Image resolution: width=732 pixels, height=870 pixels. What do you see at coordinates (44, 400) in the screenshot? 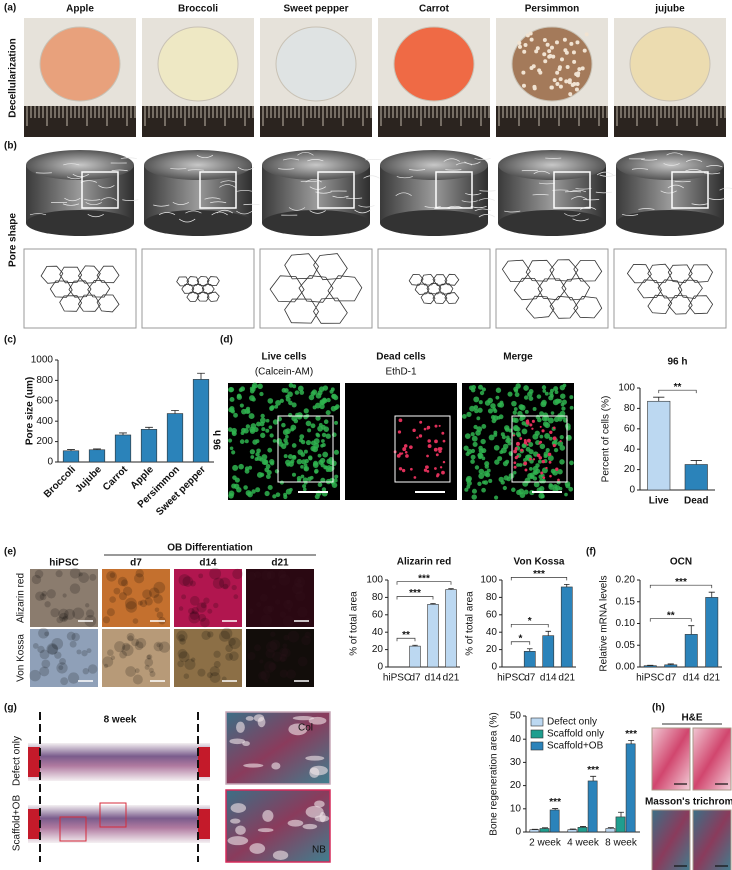
I see `y-tick-label: 600` at bounding box center [44, 400].